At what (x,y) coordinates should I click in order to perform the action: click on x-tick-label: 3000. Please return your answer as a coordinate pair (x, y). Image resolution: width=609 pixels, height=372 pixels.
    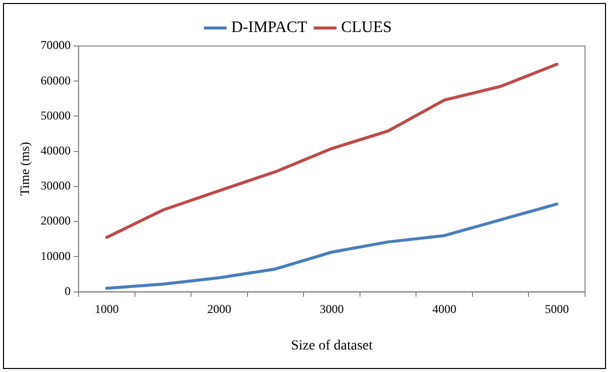
    Looking at the image, I should click on (332, 309).